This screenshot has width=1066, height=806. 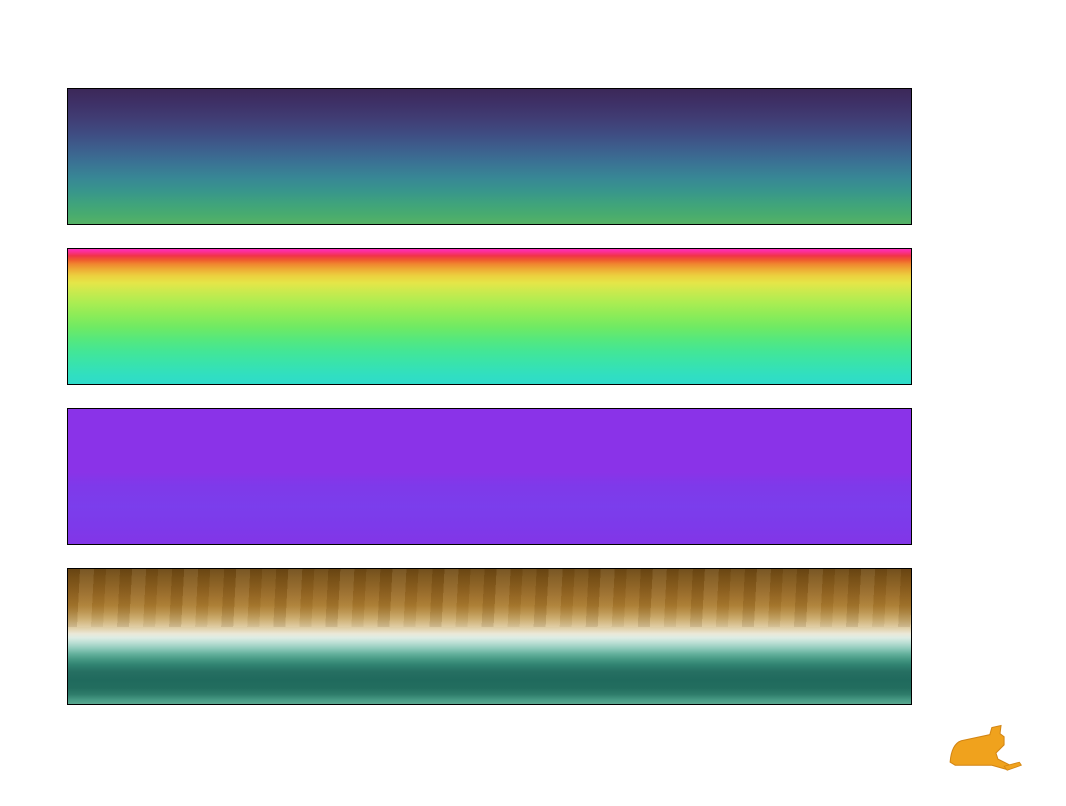 I want to click on nys-mesonet-logo, so click(x=1000, y=755).